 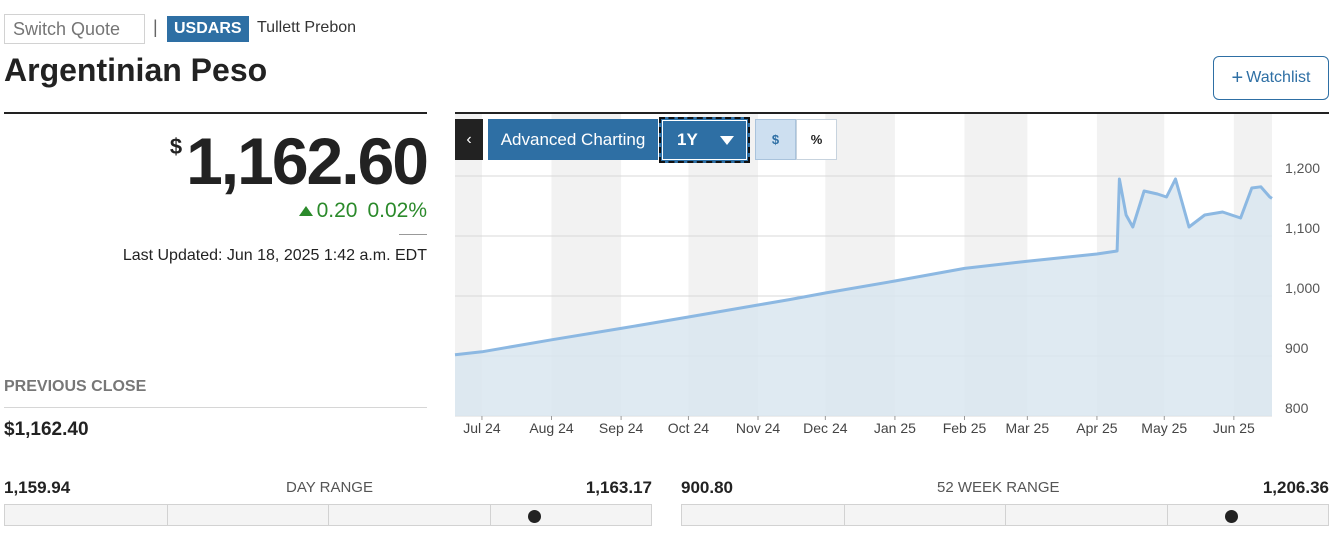 What do you see at coordinates (305, 211) in the screenshot?
I see `triangle-up-icon` at bounding box center [305, 211].